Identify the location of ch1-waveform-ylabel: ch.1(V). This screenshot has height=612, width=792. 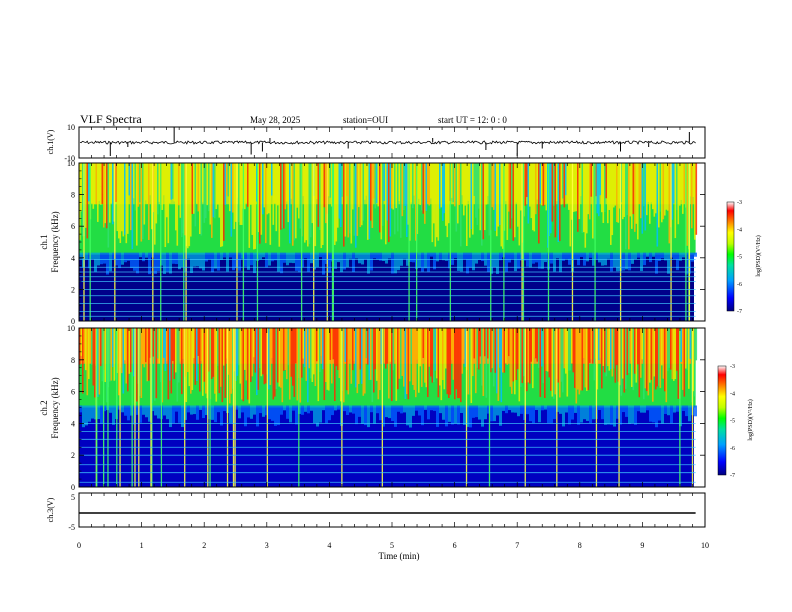
(50, 141).